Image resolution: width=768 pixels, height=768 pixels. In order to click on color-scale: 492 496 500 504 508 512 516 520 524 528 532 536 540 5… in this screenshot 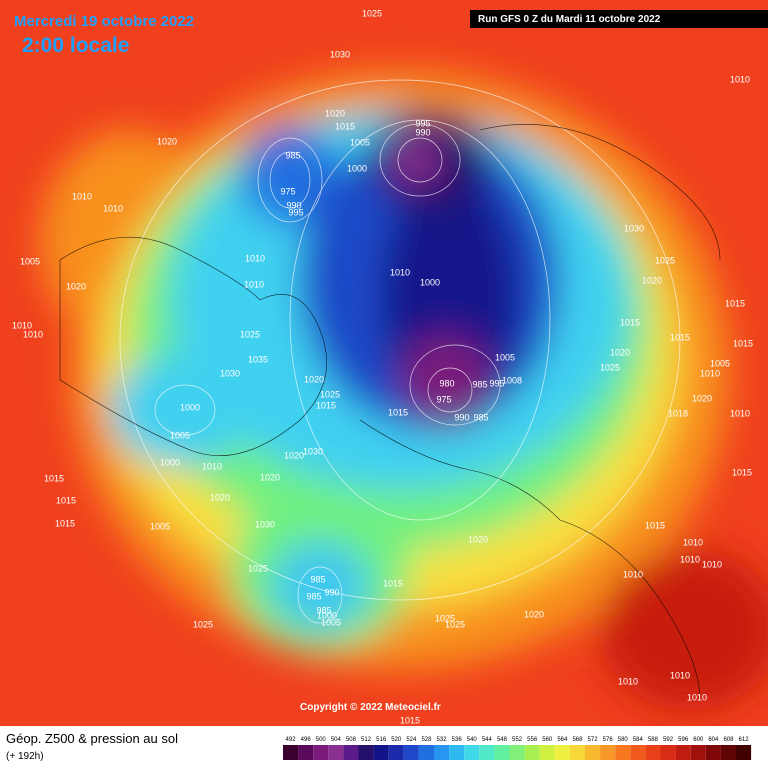, I will do `click(517, 748)`.